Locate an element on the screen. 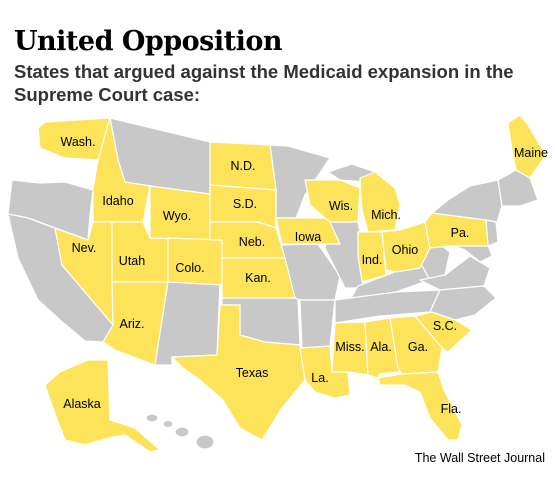 This screenshot has height=483, width=555. state-iowa is located at coordinates (308, 231).